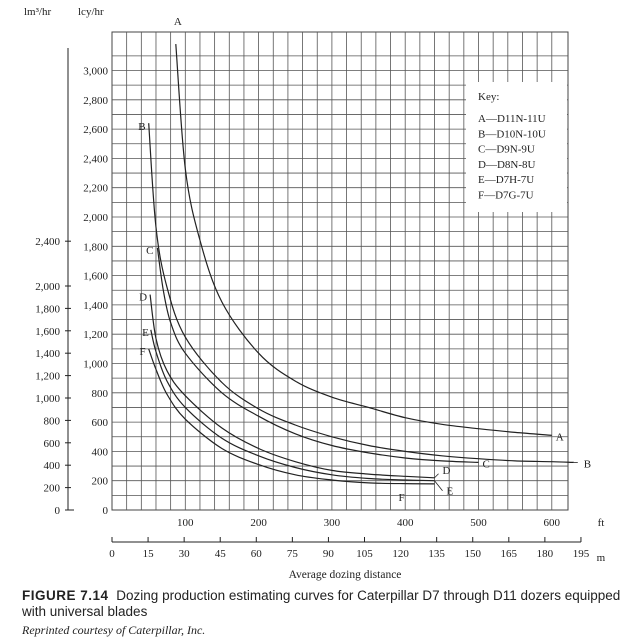 This screenshot has width=643, height=641. I want to click on key-box, so click(516, 147).